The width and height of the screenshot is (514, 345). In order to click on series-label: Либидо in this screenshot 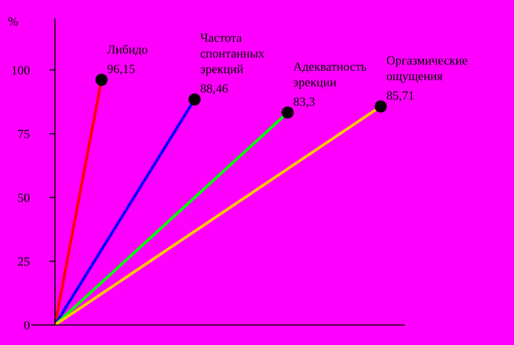, I will do `click(127, 50)`.